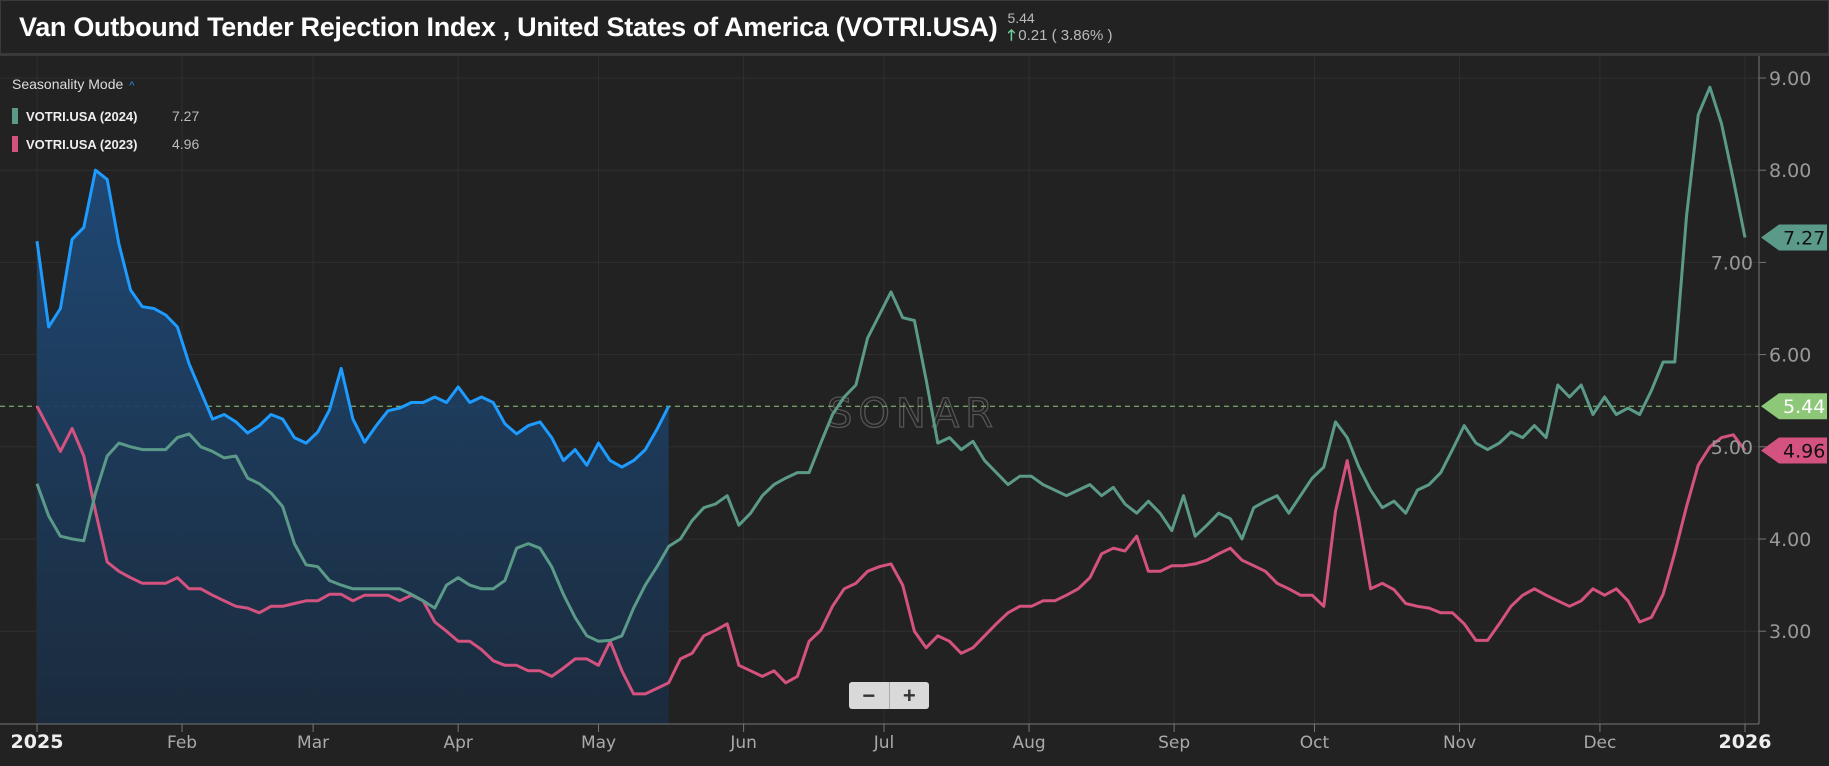 This screenshot has height=766, width=1829. I want to click on seasonality-mode-toggle: Seasonality Mode ^, so click(105, 84).